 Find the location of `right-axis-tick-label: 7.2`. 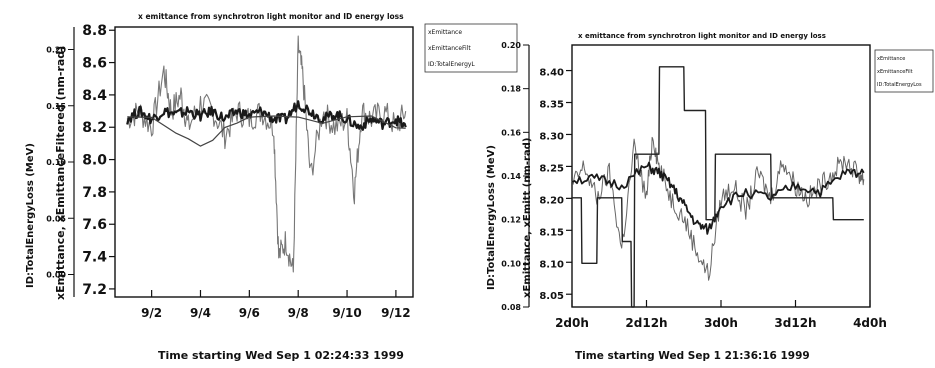

right-axis-tick-label: 7.2 is located at coordinates (94, 290).